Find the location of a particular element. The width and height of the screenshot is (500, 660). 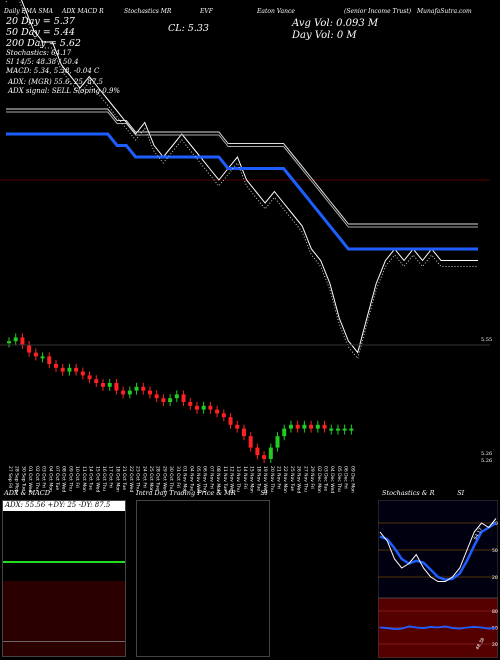

rsi-level-label: 20 is located at coordinates (495, 645).